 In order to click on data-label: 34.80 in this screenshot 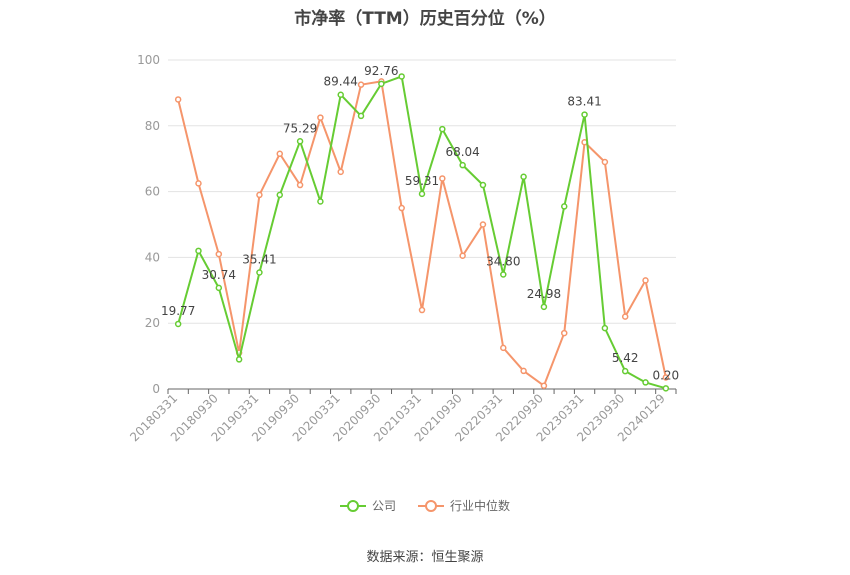, I will do `click(503, 262)`.